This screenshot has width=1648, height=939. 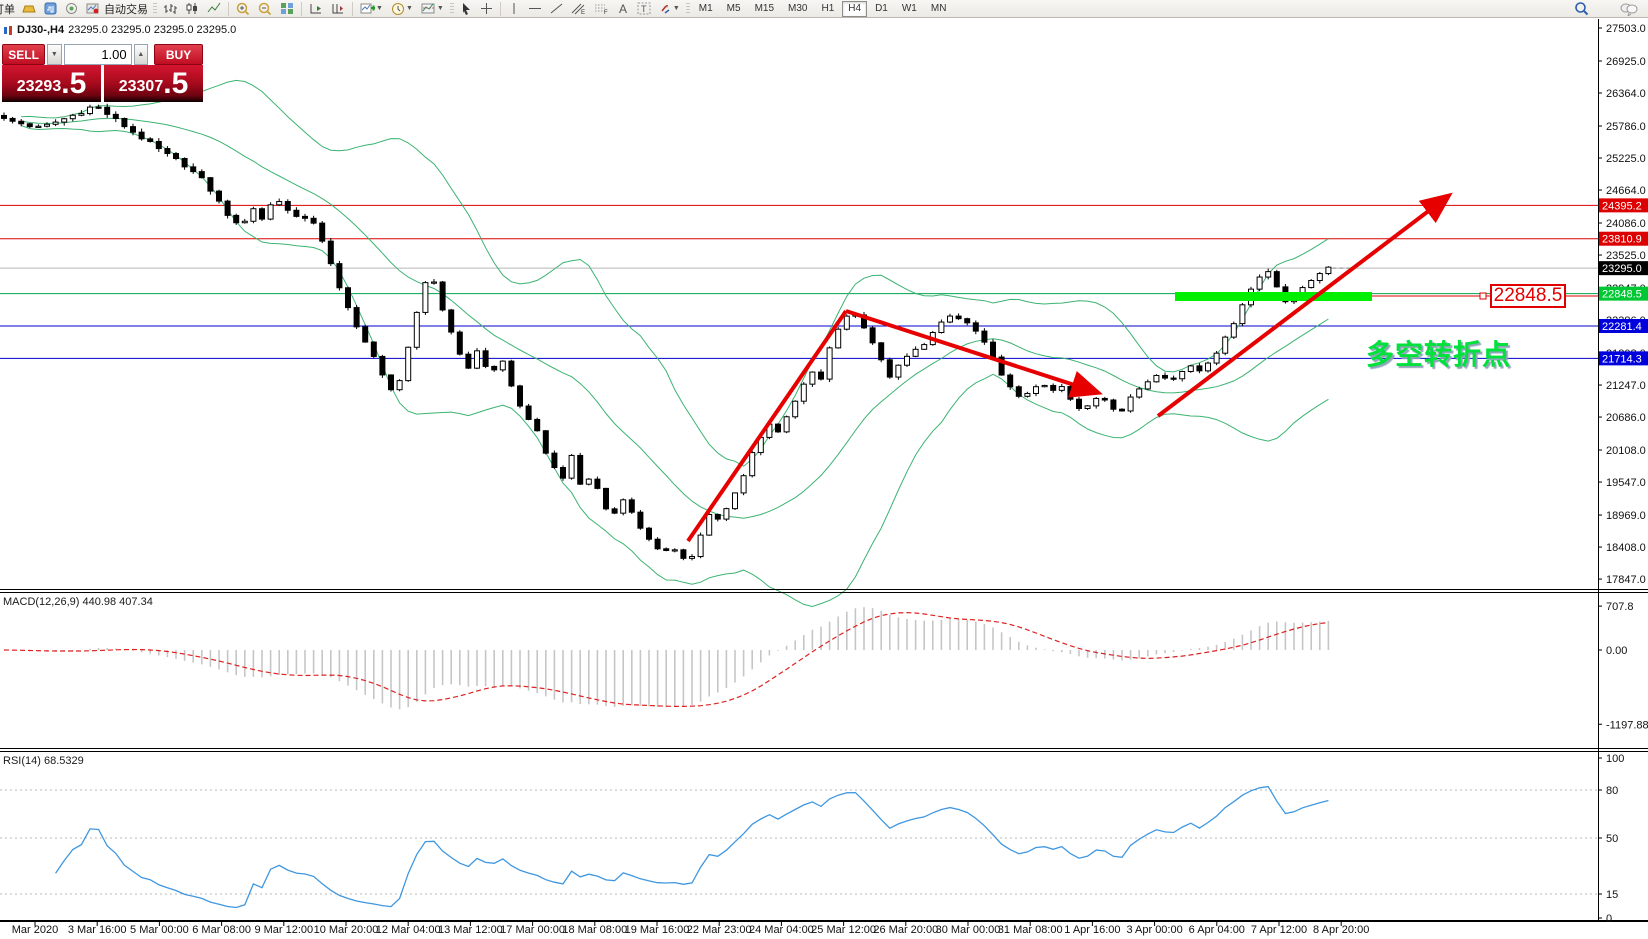 What do you see at coordinates (1612, 791) in the screenshot?
I see `svg-text: 80` at bounding box center [1612, 791].